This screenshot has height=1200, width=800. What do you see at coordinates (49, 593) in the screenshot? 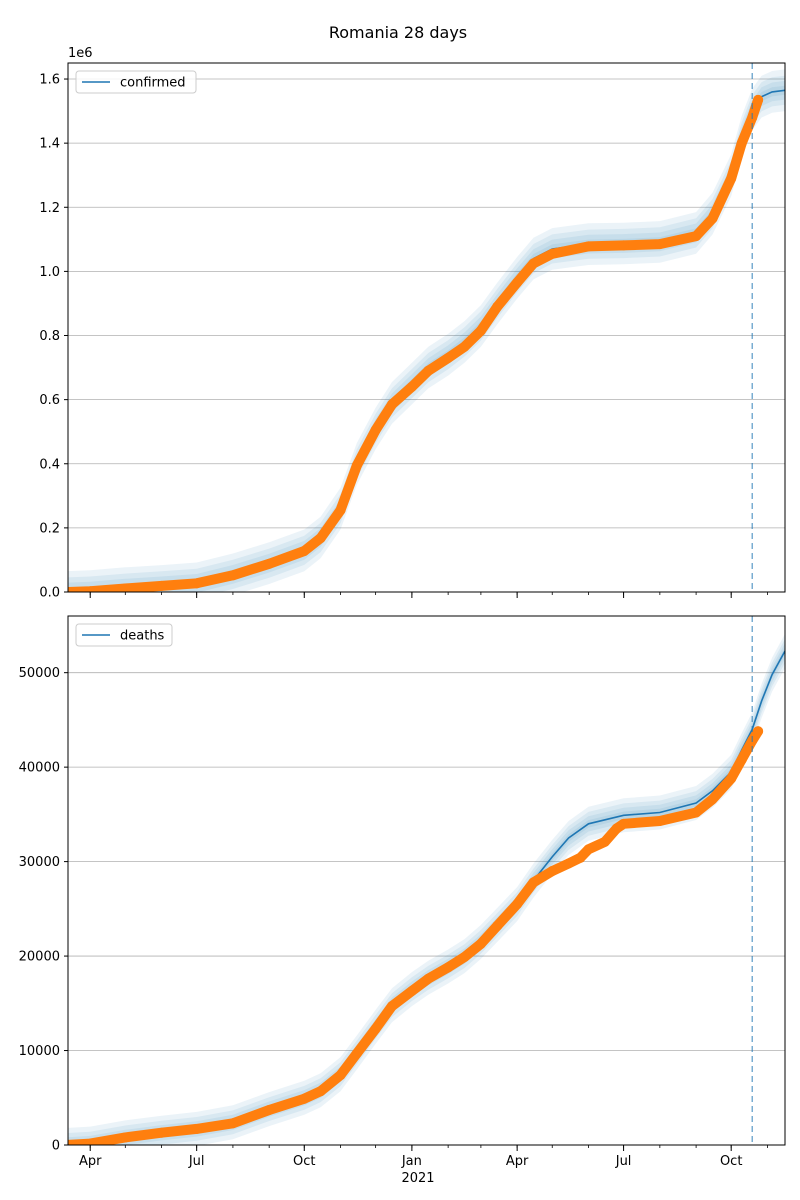
I see `y-tick-label: 0.0` at bounding box center [49, 593].